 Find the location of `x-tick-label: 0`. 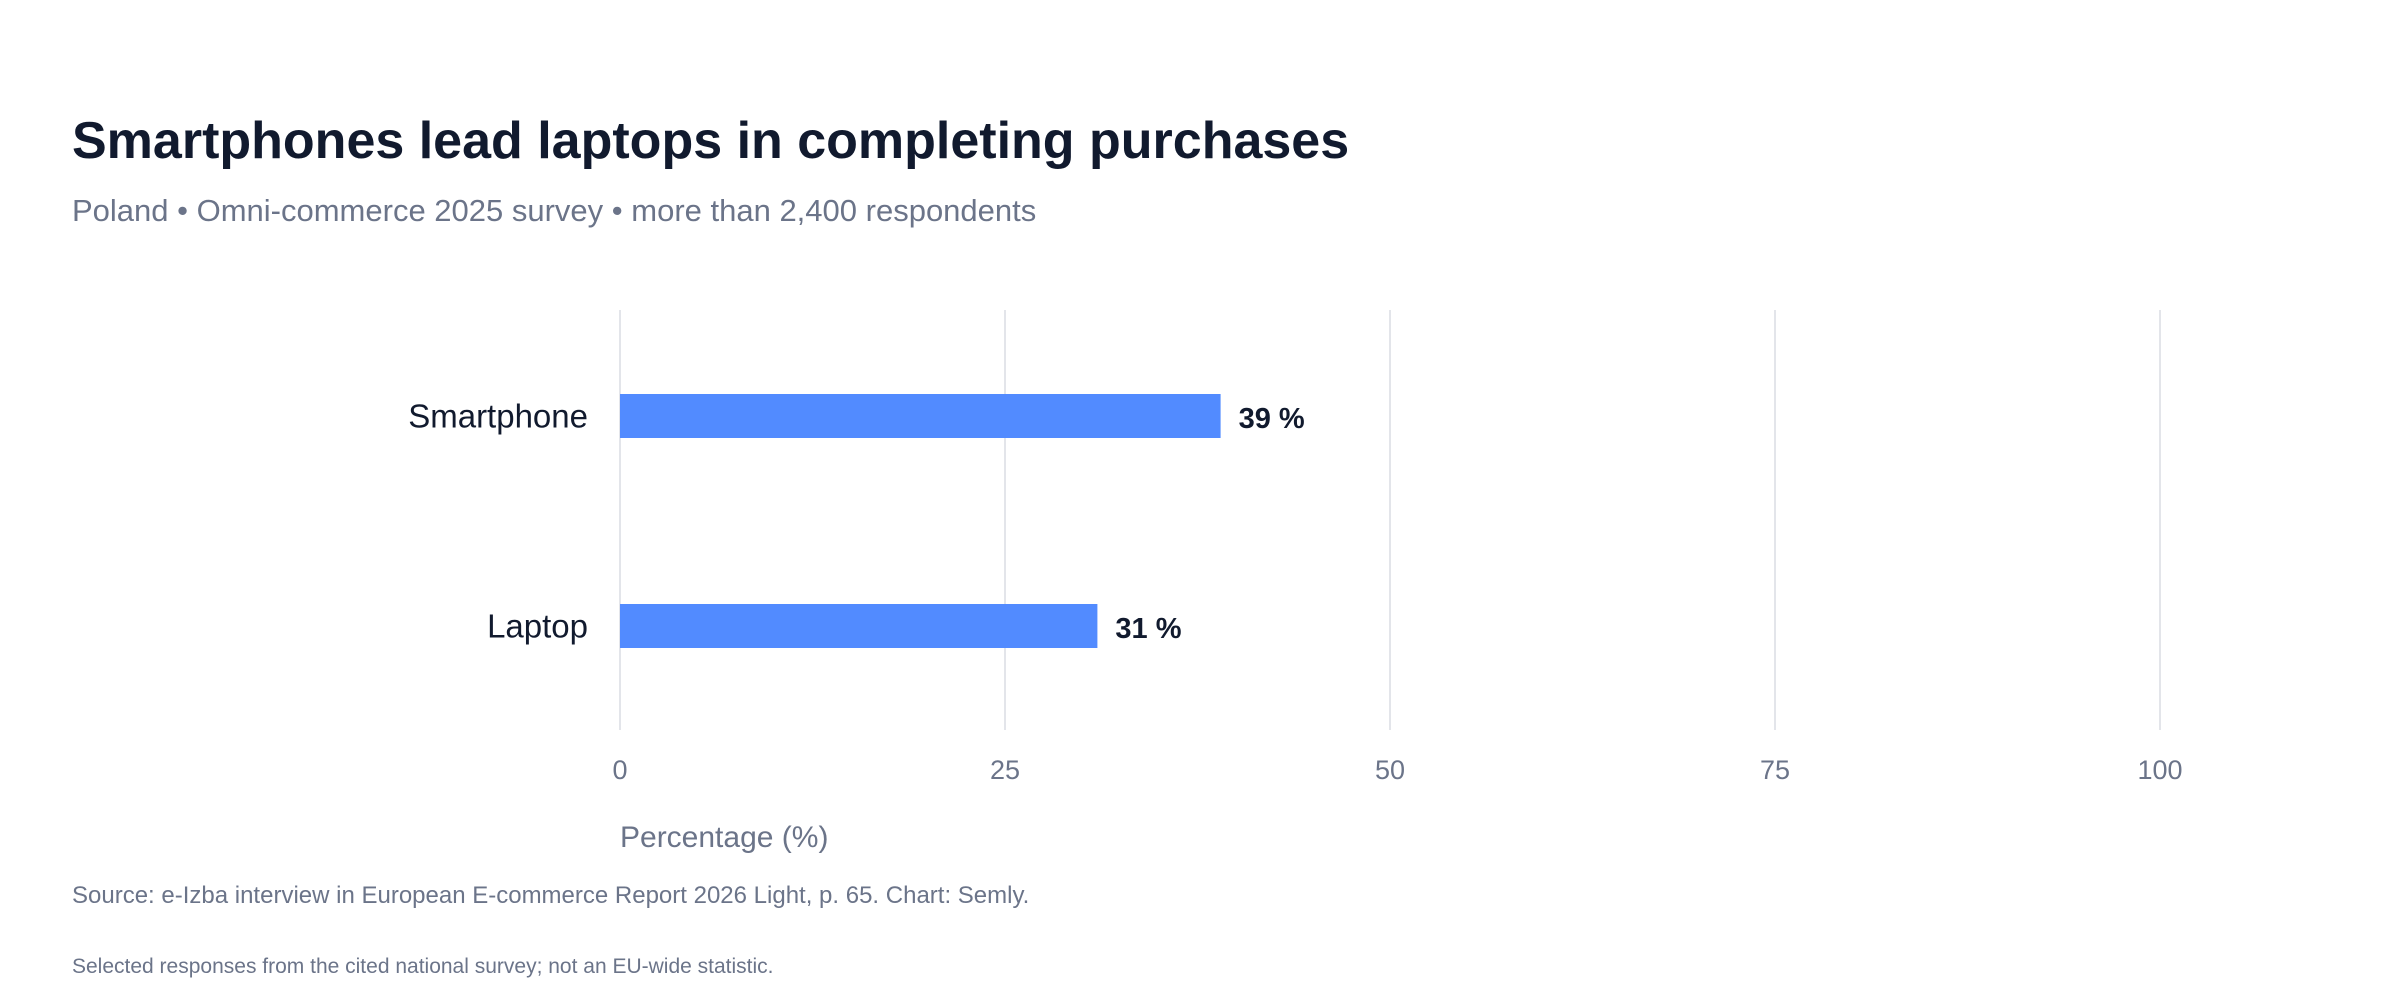

x-tick-label: 0 is located at coordinates (619, 770).